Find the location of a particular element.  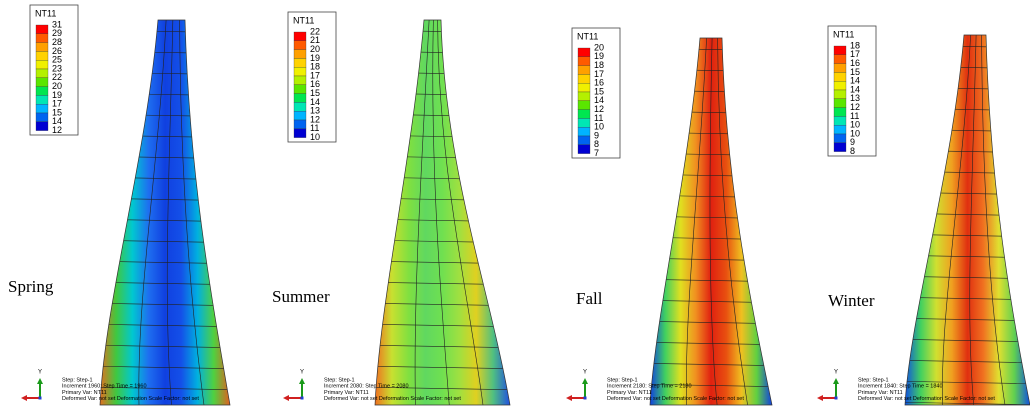

legend-value: 7 is located at coordinates (596, 153).